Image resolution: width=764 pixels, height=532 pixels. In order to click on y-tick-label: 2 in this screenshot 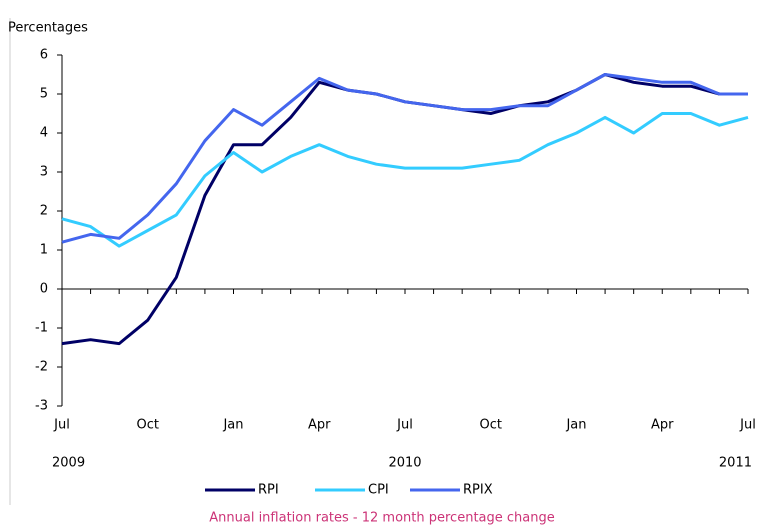, I will do `click(44, 211)`.